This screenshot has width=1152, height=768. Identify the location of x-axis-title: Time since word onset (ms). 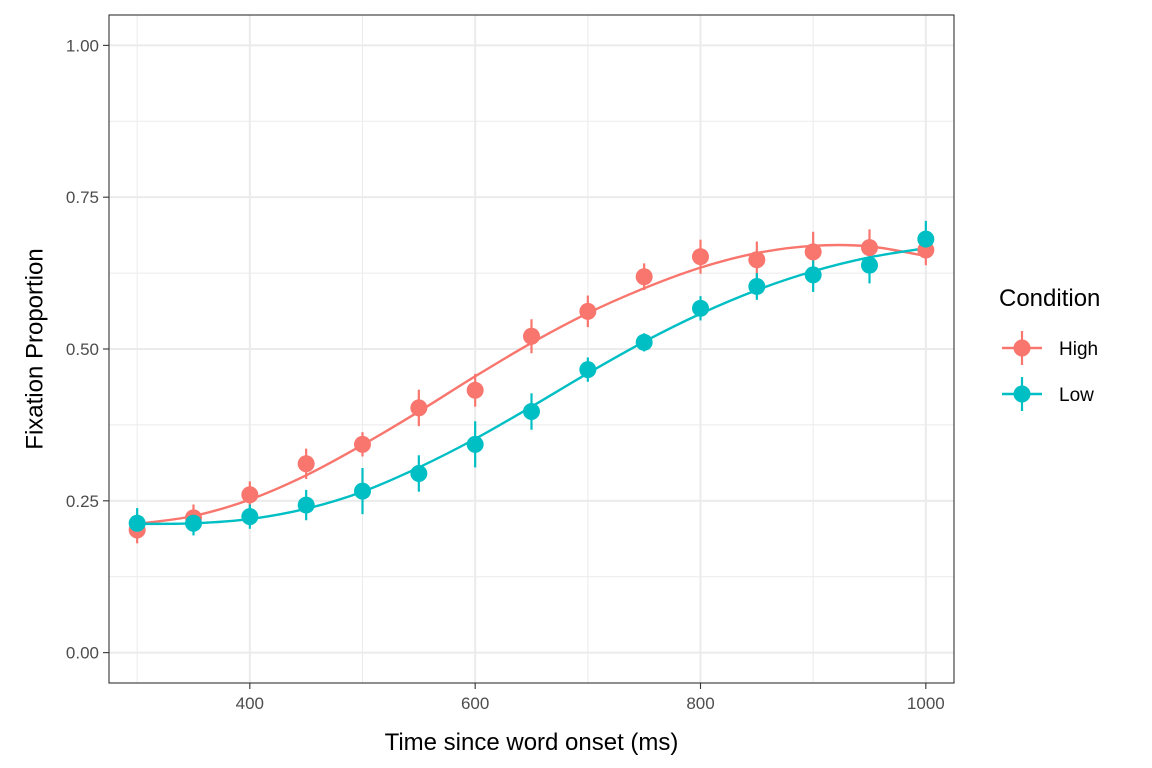
(532, 742).